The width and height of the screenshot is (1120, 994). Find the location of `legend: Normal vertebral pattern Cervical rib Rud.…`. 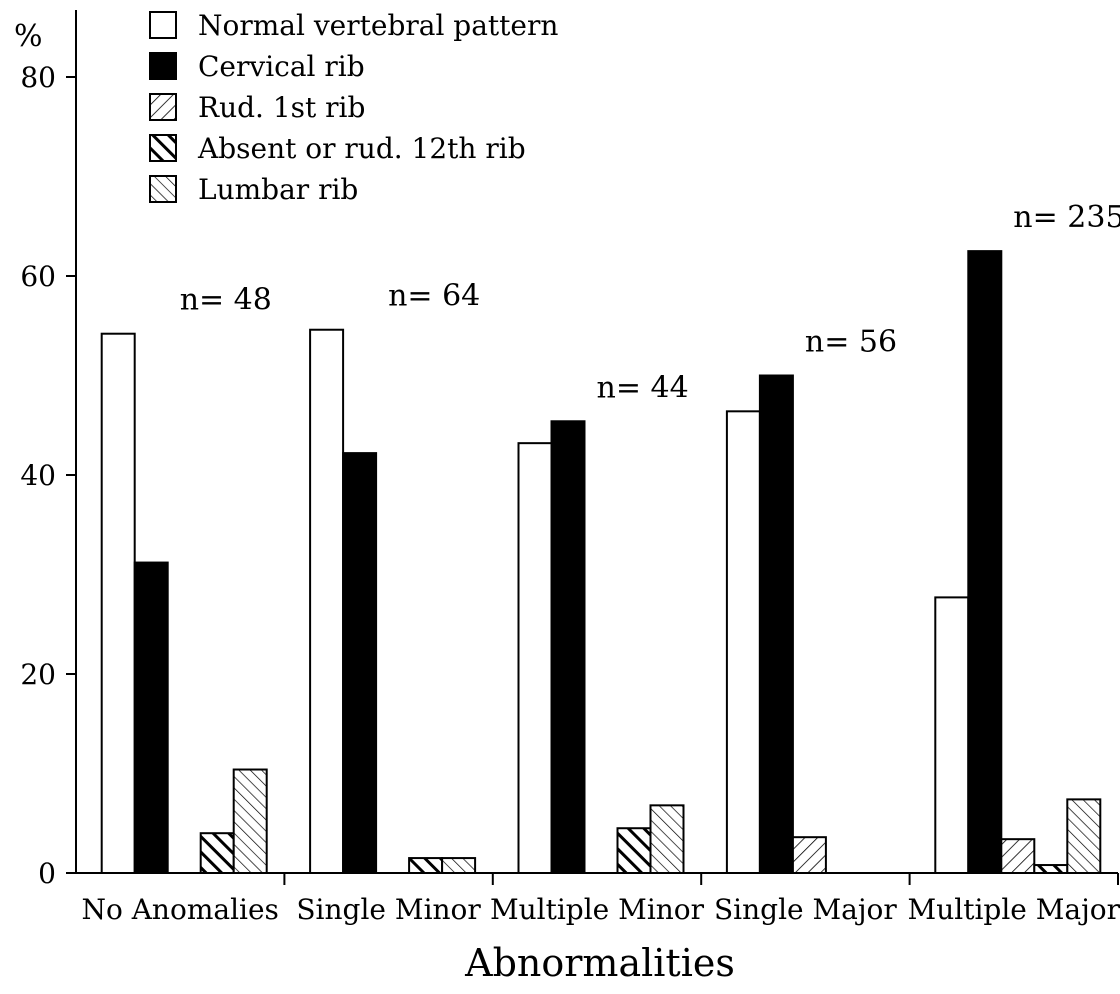

legend: Normal vertebral pattern Cervical rib Rud.… is located at coordinates (353, 107).